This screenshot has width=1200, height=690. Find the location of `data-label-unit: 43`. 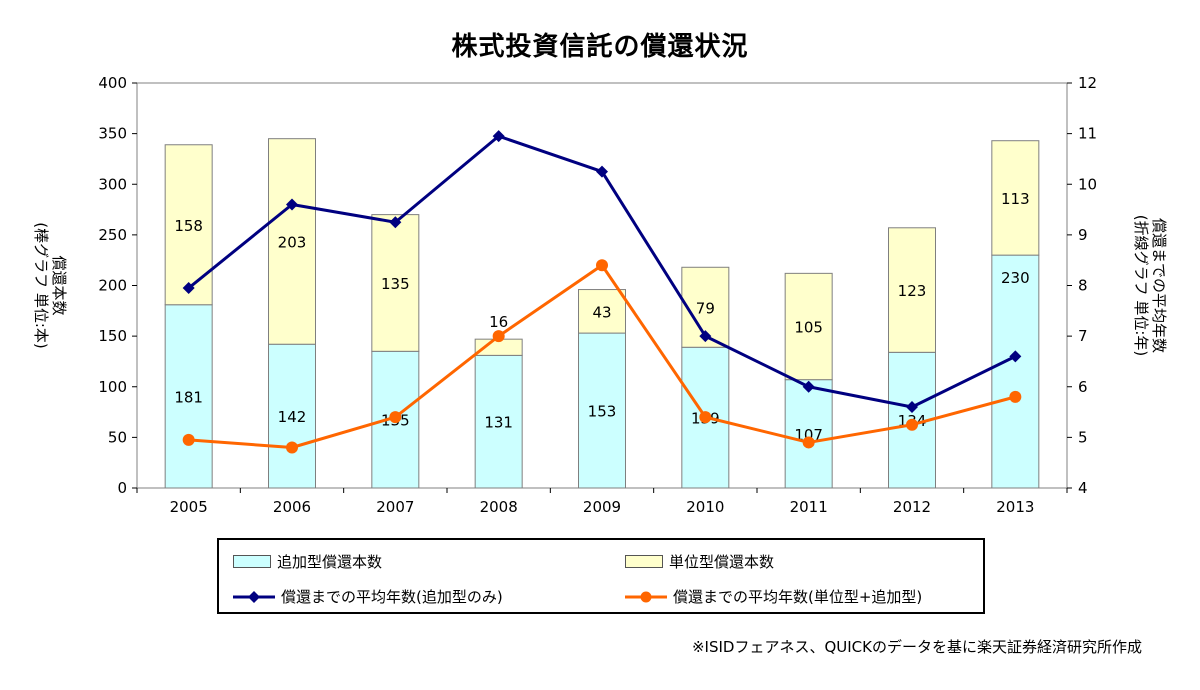

data-label-unit: 43 is located at coordinates (601, 312).